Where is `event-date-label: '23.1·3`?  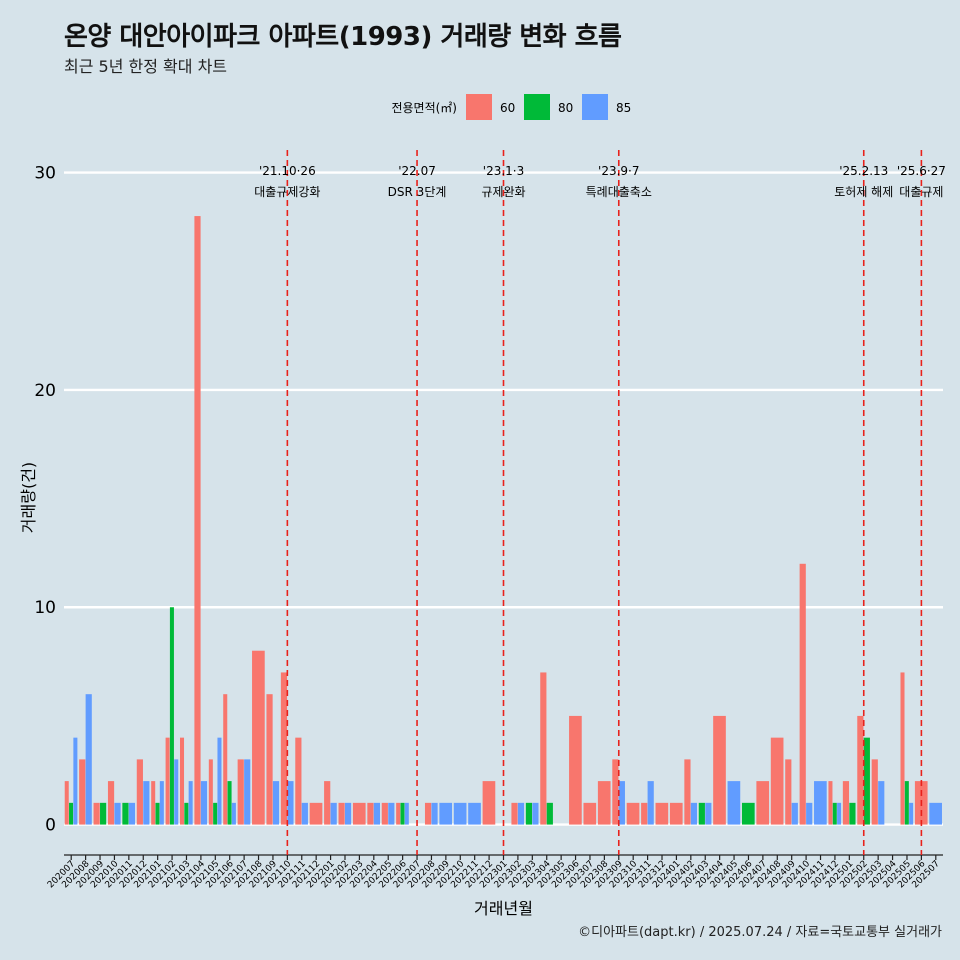
event-date-label: '23.1·3 is located at coordinates (503, 171).